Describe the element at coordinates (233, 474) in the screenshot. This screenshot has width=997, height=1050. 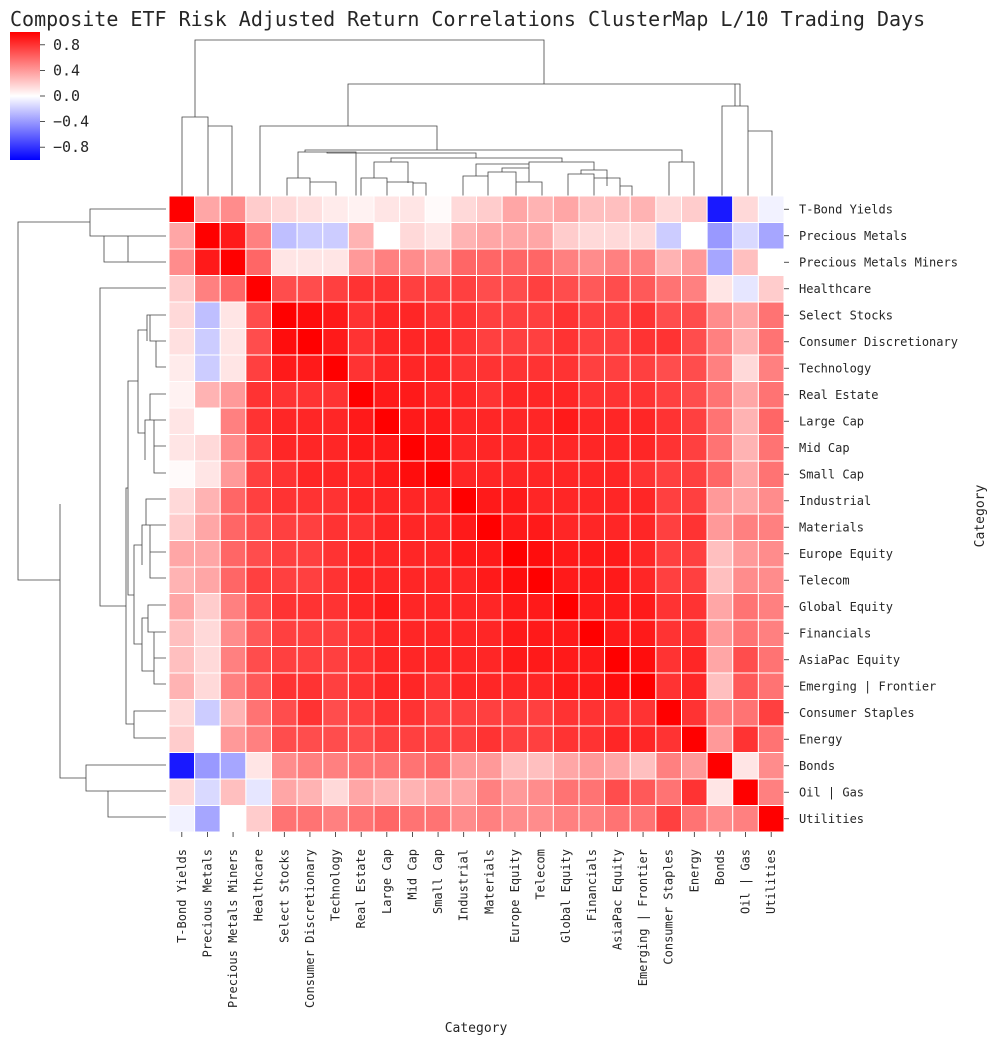
I see `heatmap-cell-r10-c2` at that location.